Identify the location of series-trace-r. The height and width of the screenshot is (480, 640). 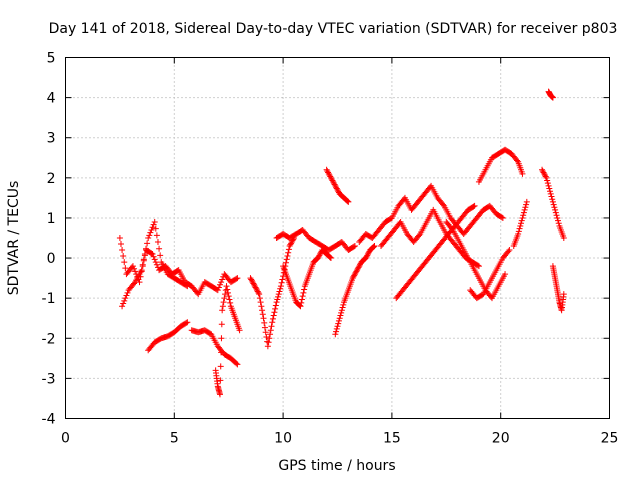
(553, 203).